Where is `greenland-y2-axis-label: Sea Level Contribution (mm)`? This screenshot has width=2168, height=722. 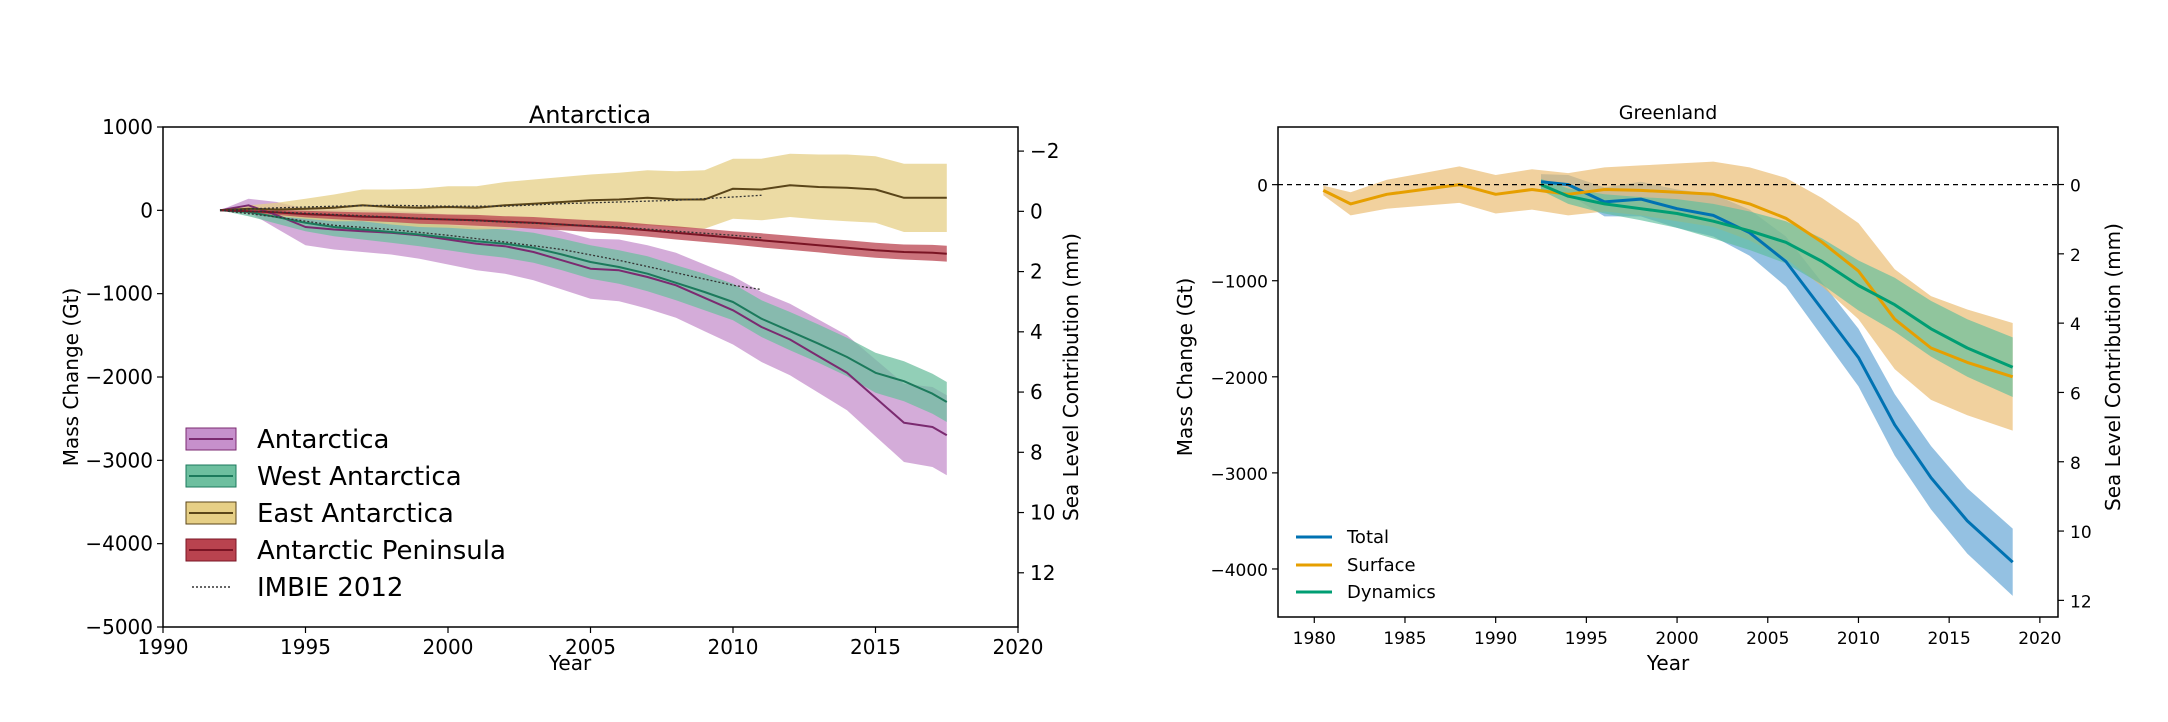 greenland-y2-axis-label: Sea Level Contribution (mm) is located at coordinates (2113, 367).